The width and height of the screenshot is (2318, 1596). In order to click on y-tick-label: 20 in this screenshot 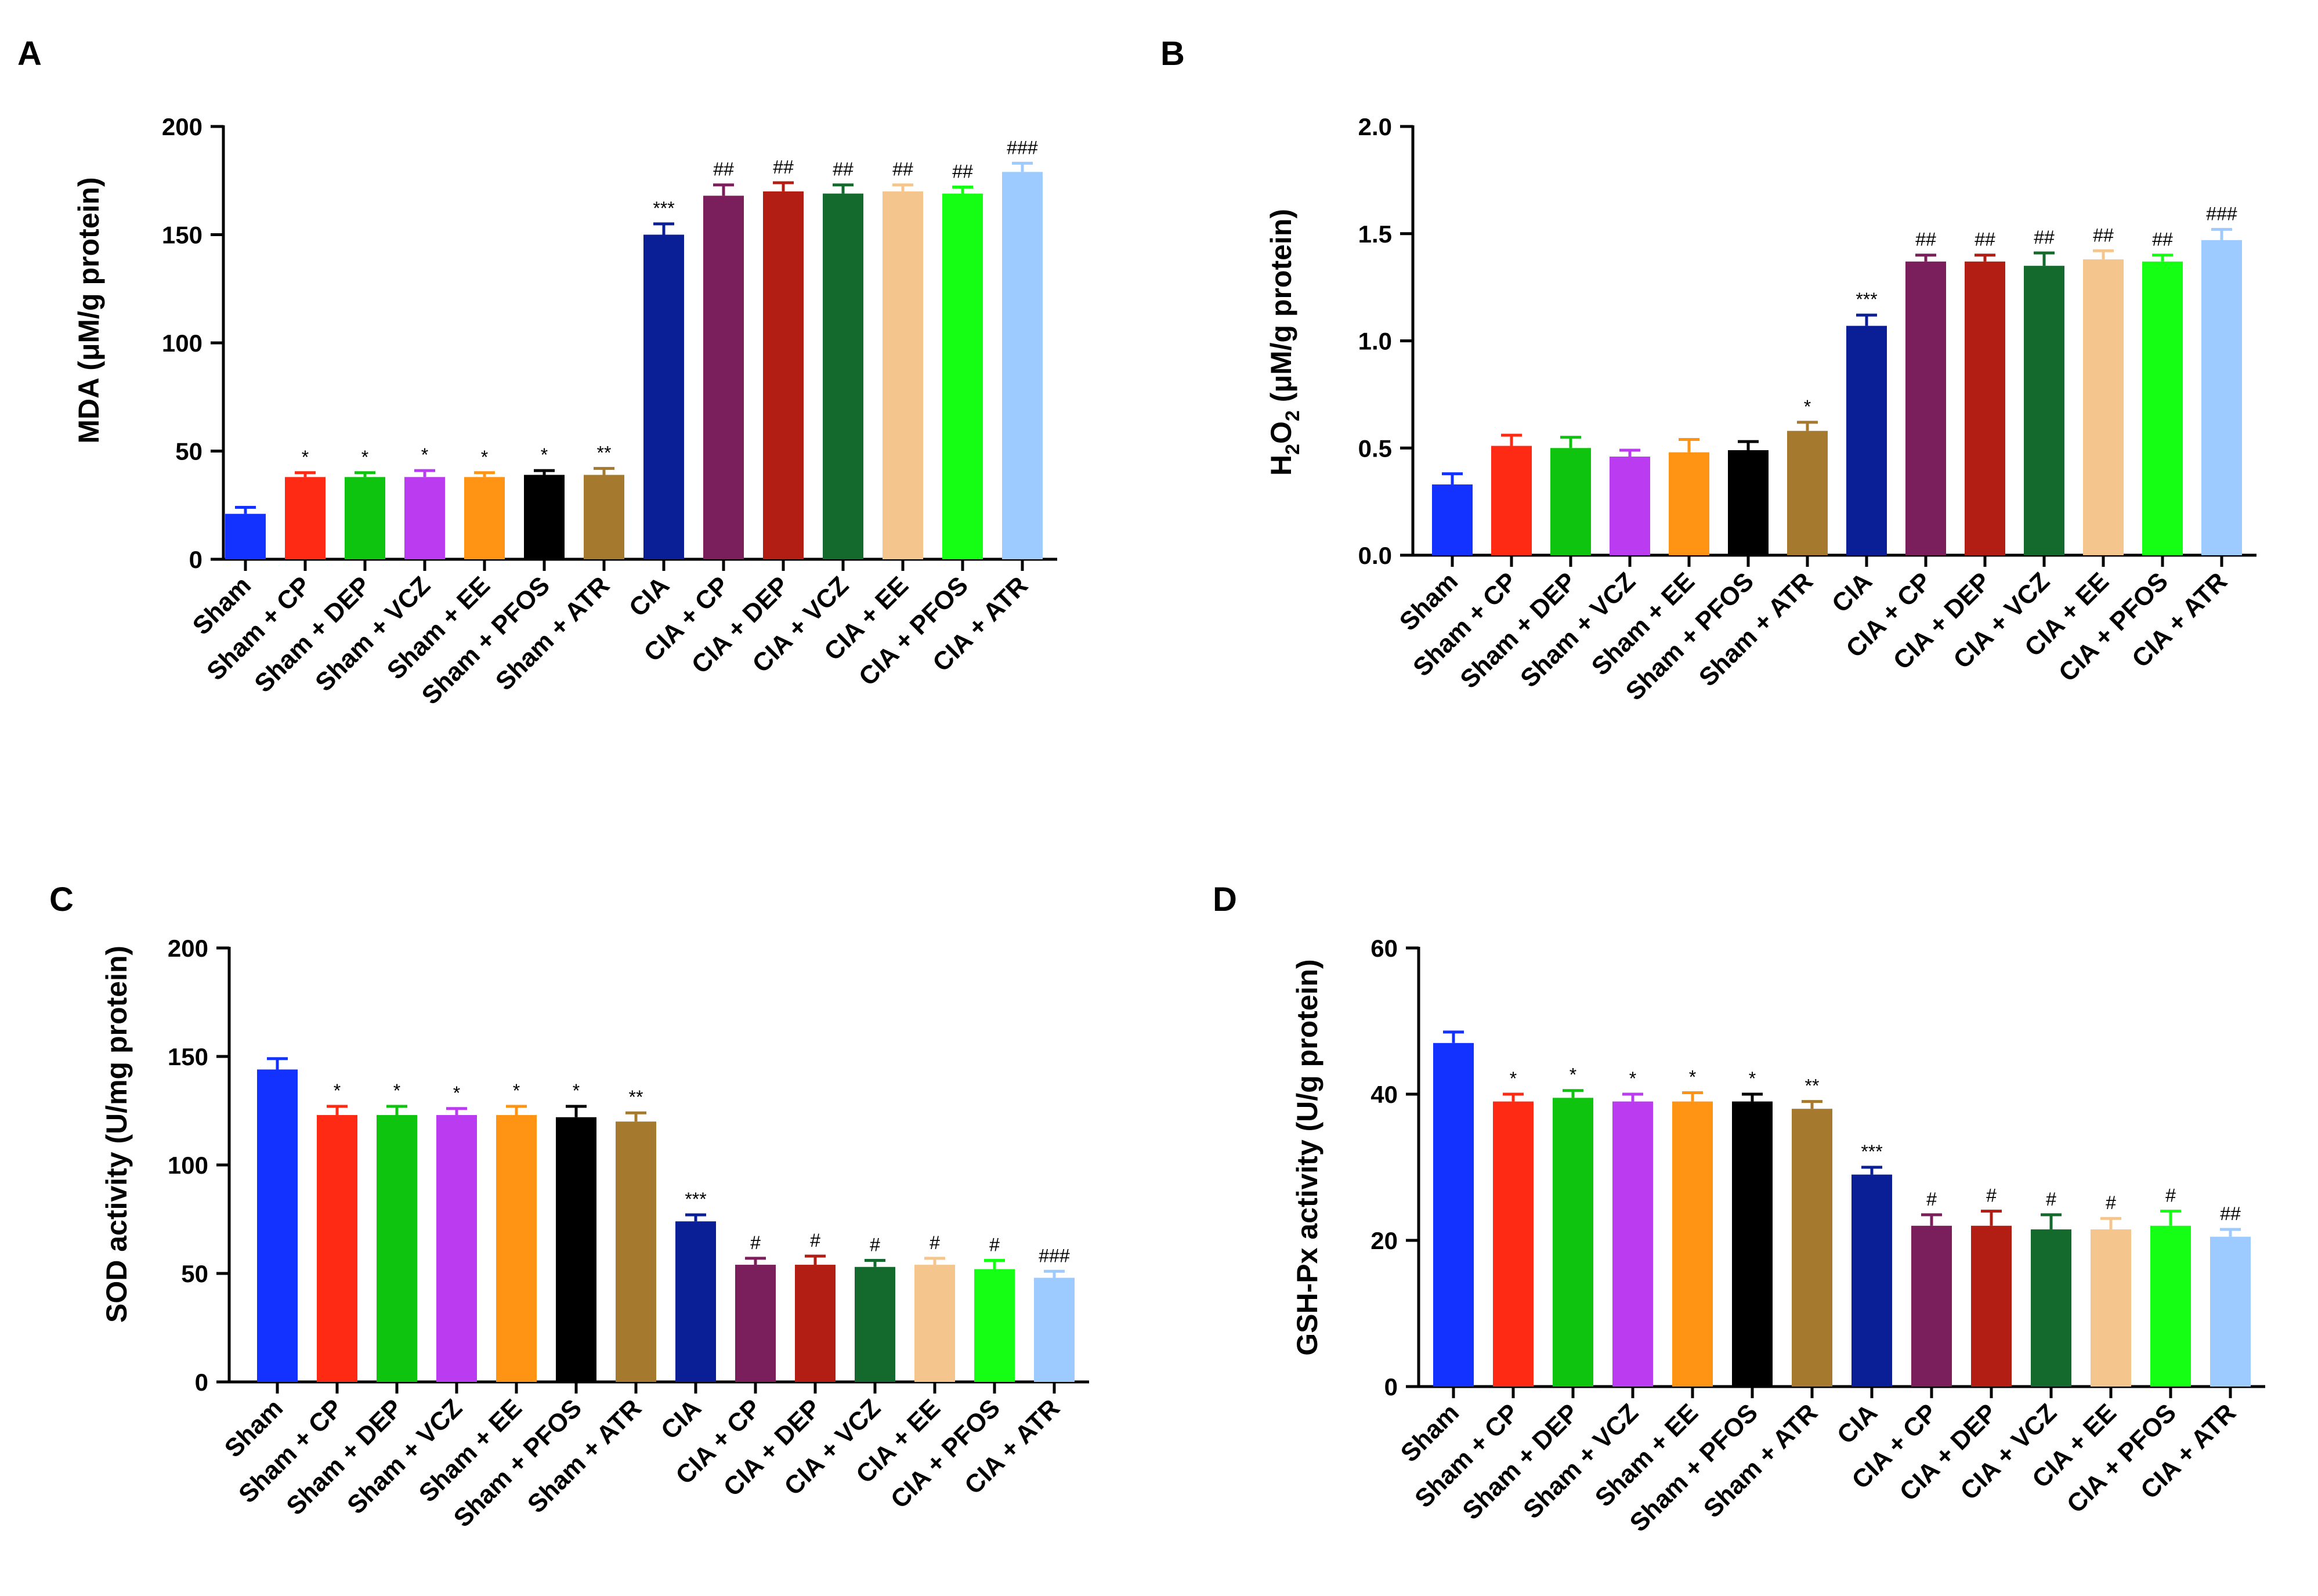, I will do `click(1384, 1240)`.